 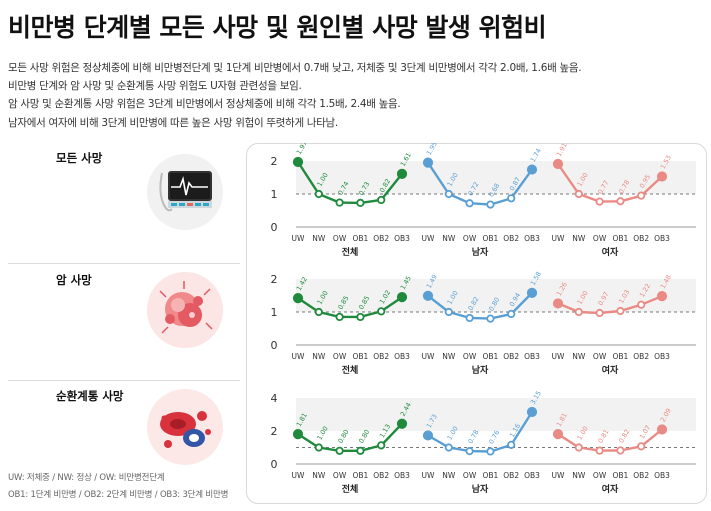 What do you see at coordinates (185, 192) in the screenshot?
I see `ecg-monitor-icon` at bounding box center [185, 192].